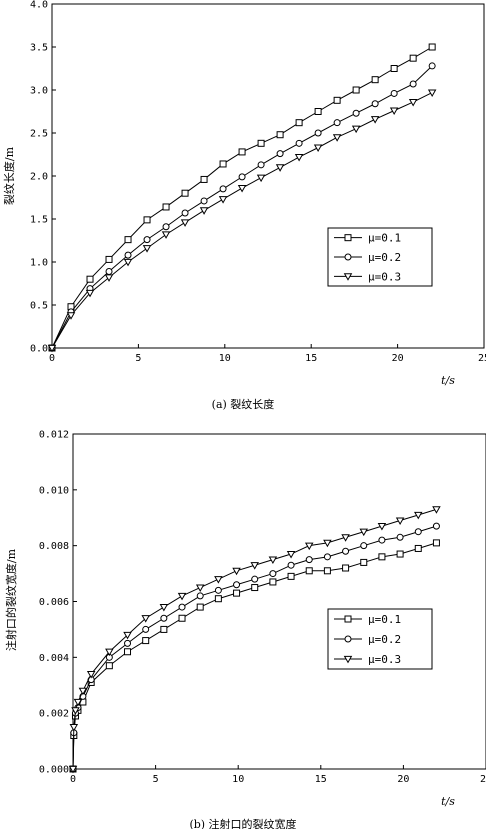 This screenshot has width=486, height=829. Describe the element at coordinates (242, 823) in the screenshot. I see `chart-caption: (b) 注射口的裂纹宽度` at that location.